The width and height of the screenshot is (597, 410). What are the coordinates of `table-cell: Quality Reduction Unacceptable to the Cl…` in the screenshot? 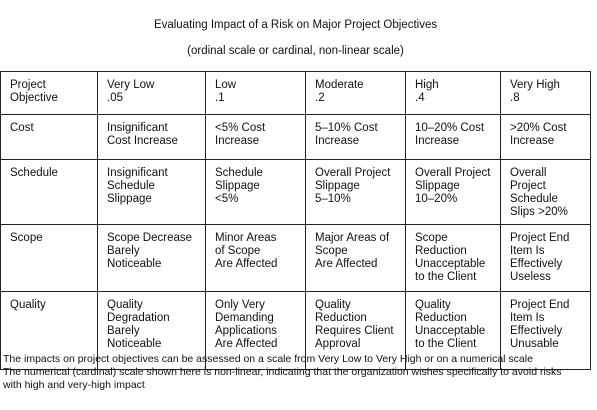 It's located at (453, 330).